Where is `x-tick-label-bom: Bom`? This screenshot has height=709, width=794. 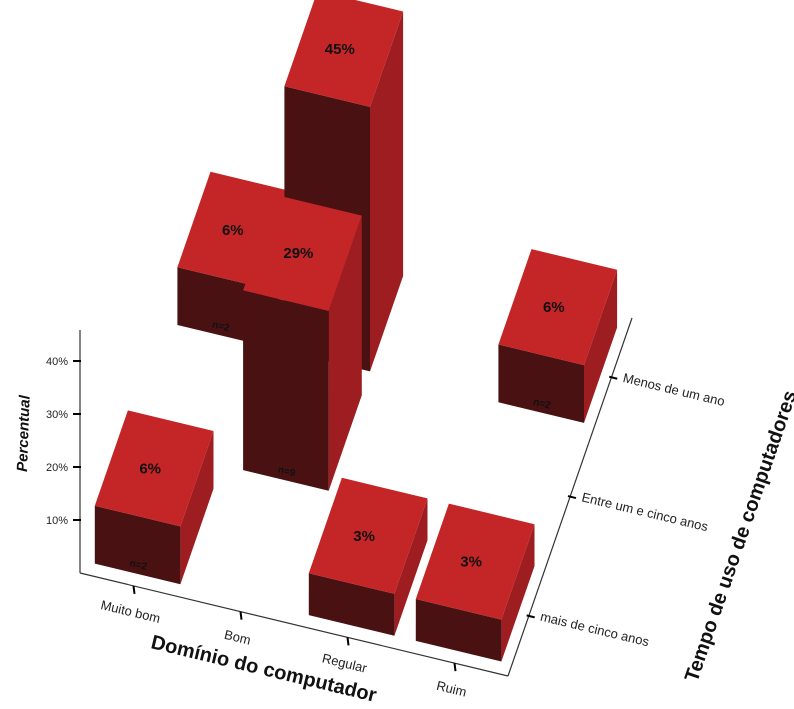
x-tick-label-bom: Bom is located at coordinates (237, 637).